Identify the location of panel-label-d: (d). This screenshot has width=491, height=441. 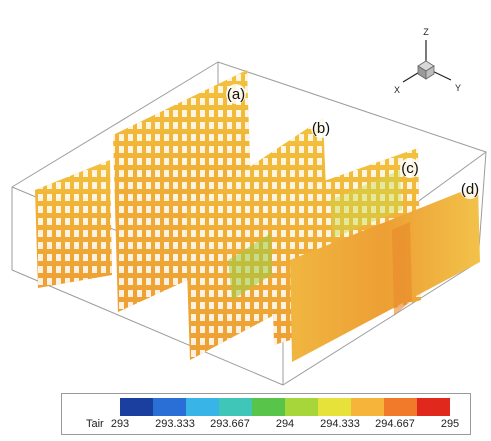
(470, 189).